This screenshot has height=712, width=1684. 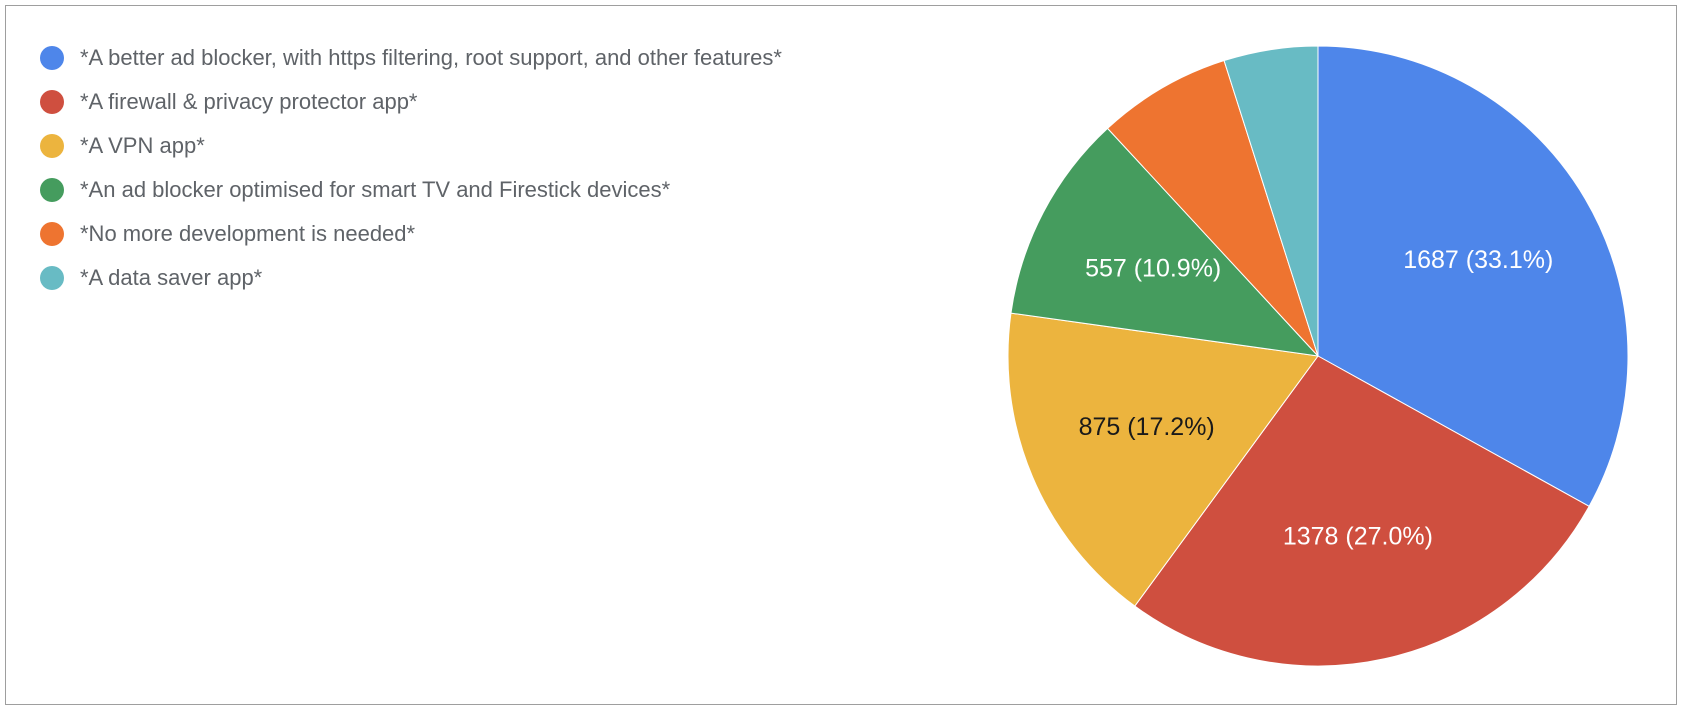 I want to click on legend-item: *No more development is needed*, so click(x=411, y=234).